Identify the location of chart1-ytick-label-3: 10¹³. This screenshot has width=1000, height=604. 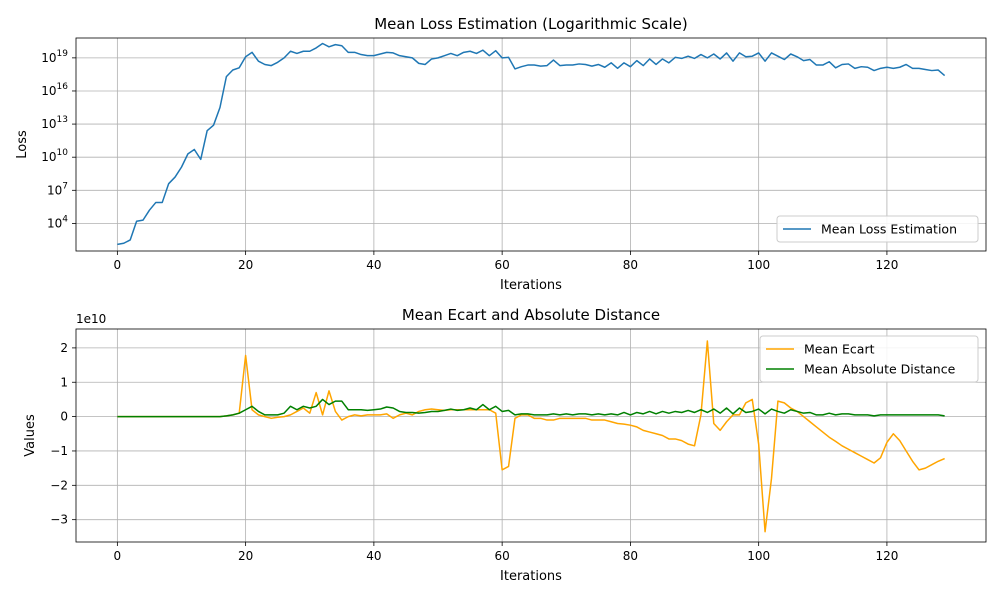
(54, 123).